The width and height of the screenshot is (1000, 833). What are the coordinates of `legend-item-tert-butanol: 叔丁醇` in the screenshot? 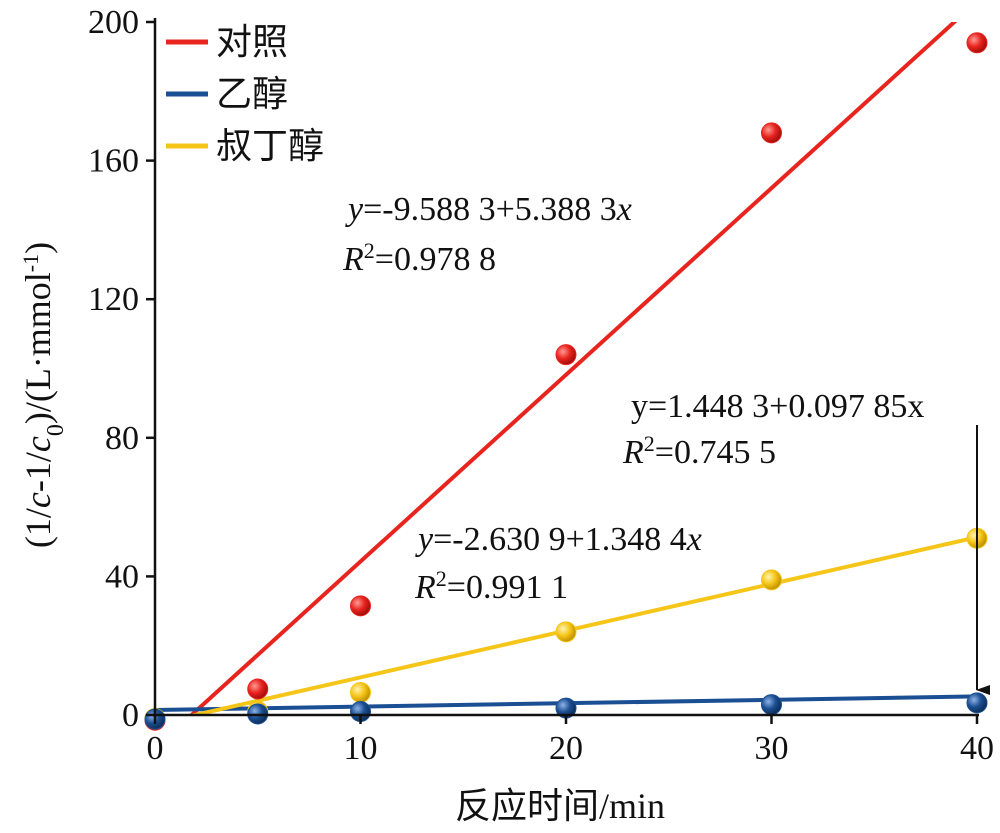 It's located at (245, 146).